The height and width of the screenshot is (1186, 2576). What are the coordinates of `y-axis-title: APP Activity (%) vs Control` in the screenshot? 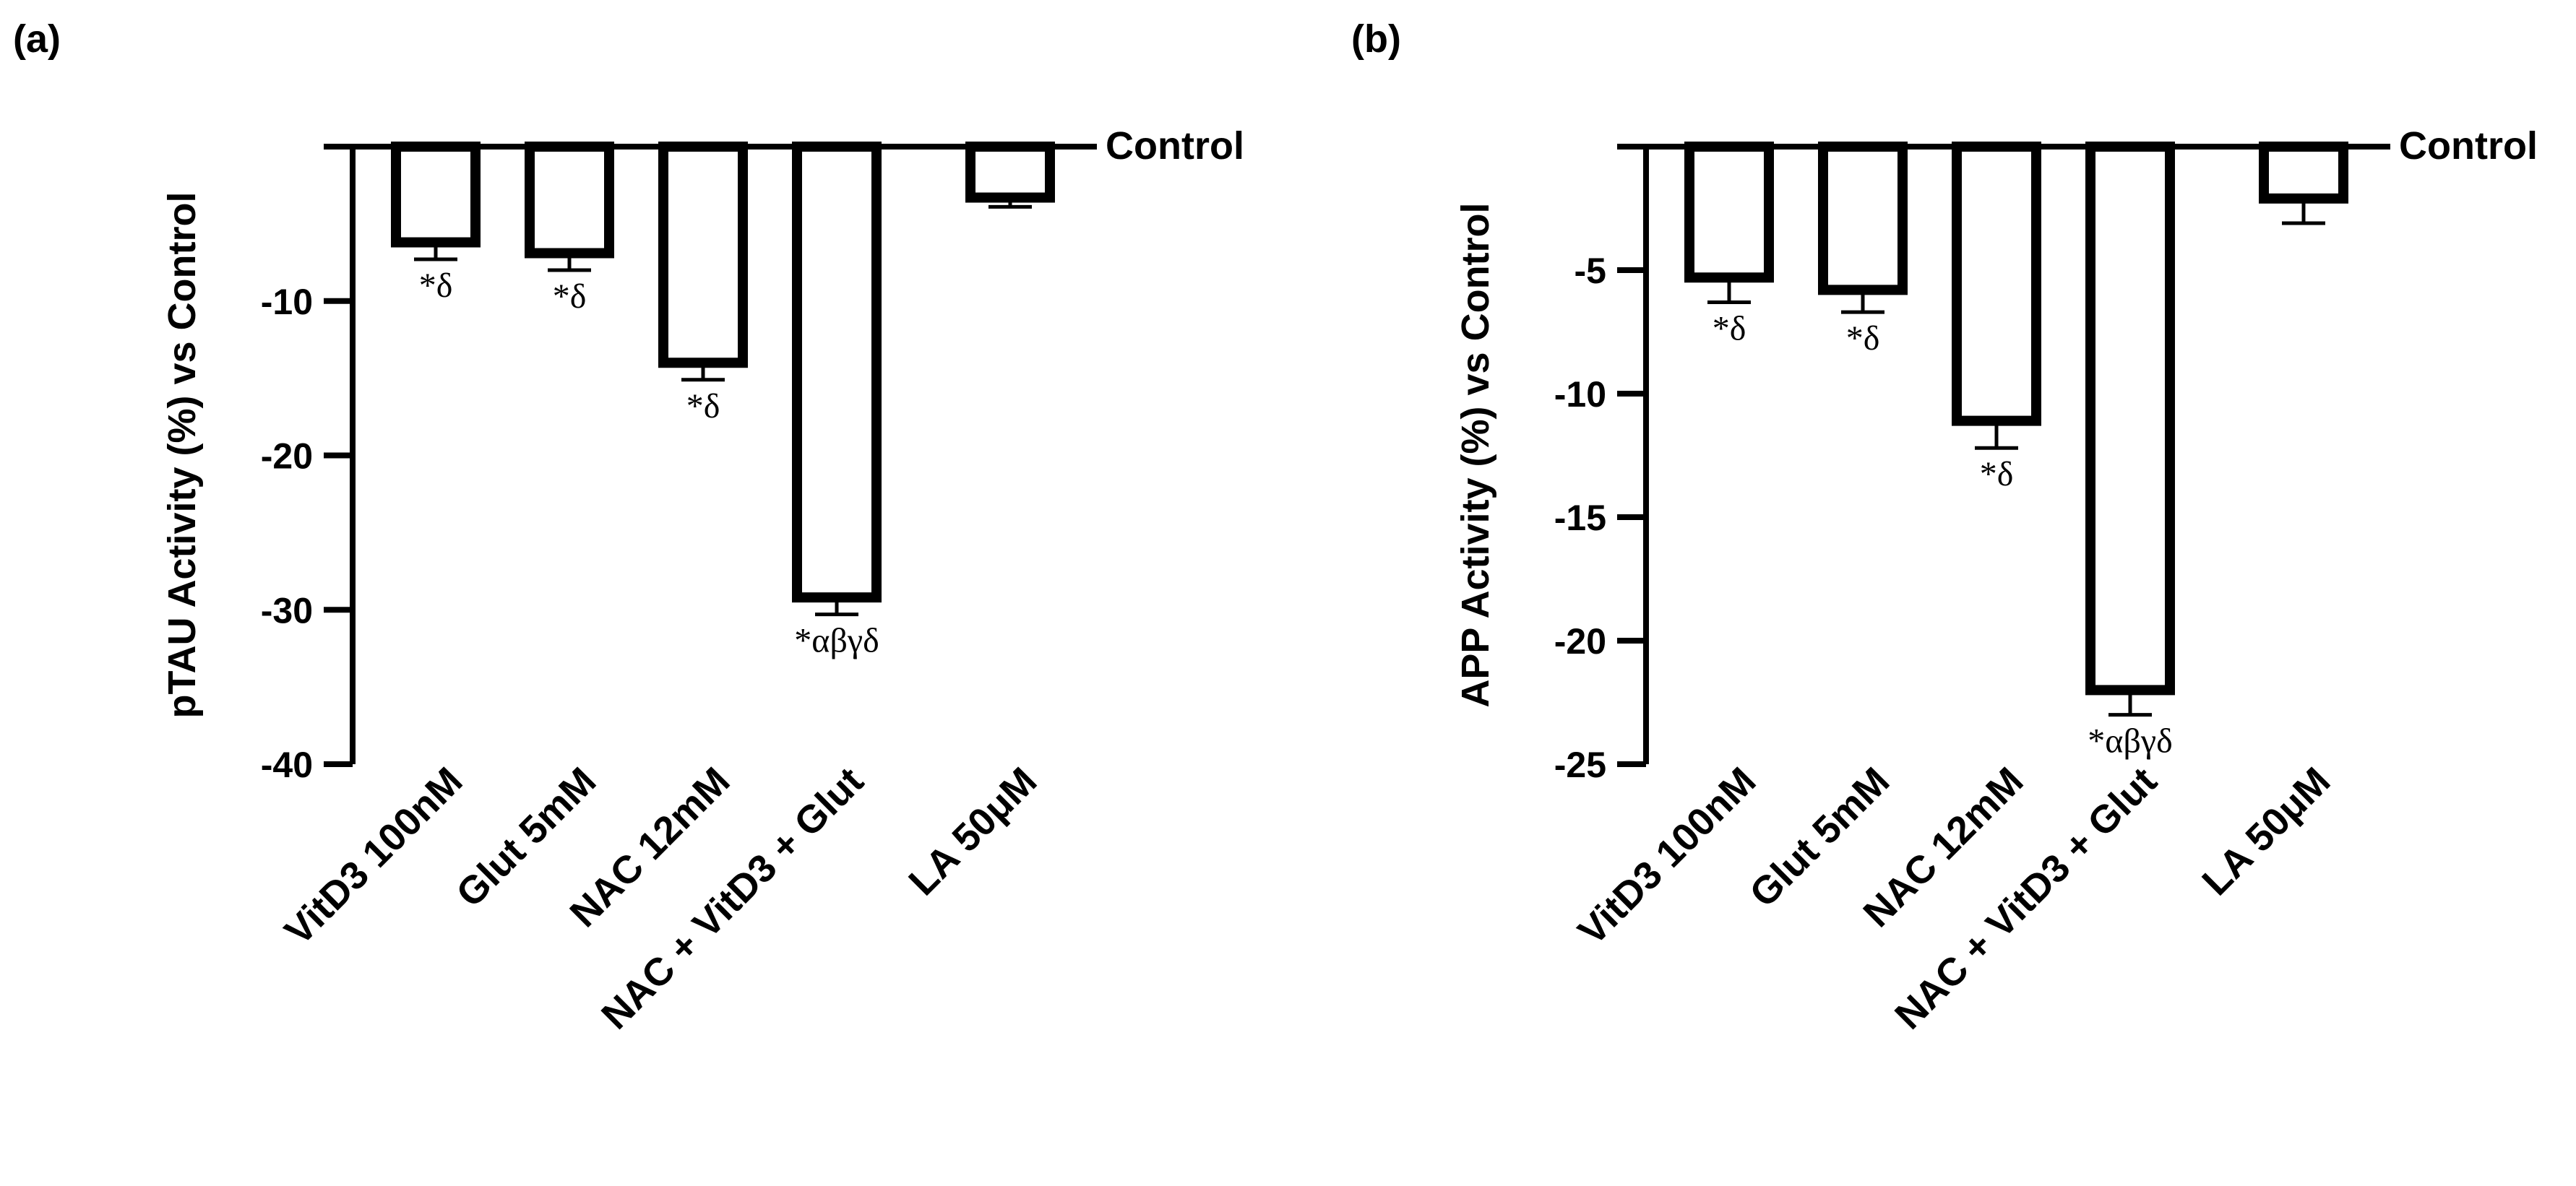 It's located at (1475, 454).